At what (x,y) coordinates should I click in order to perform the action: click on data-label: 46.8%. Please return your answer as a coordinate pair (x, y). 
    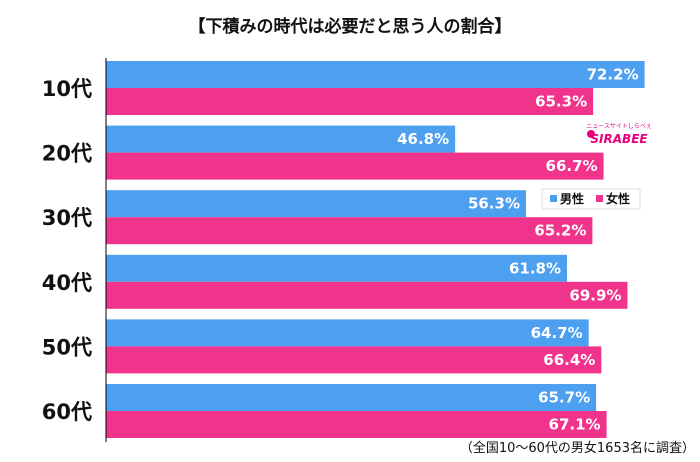
    Looking at the image, I should click on (423, 139).